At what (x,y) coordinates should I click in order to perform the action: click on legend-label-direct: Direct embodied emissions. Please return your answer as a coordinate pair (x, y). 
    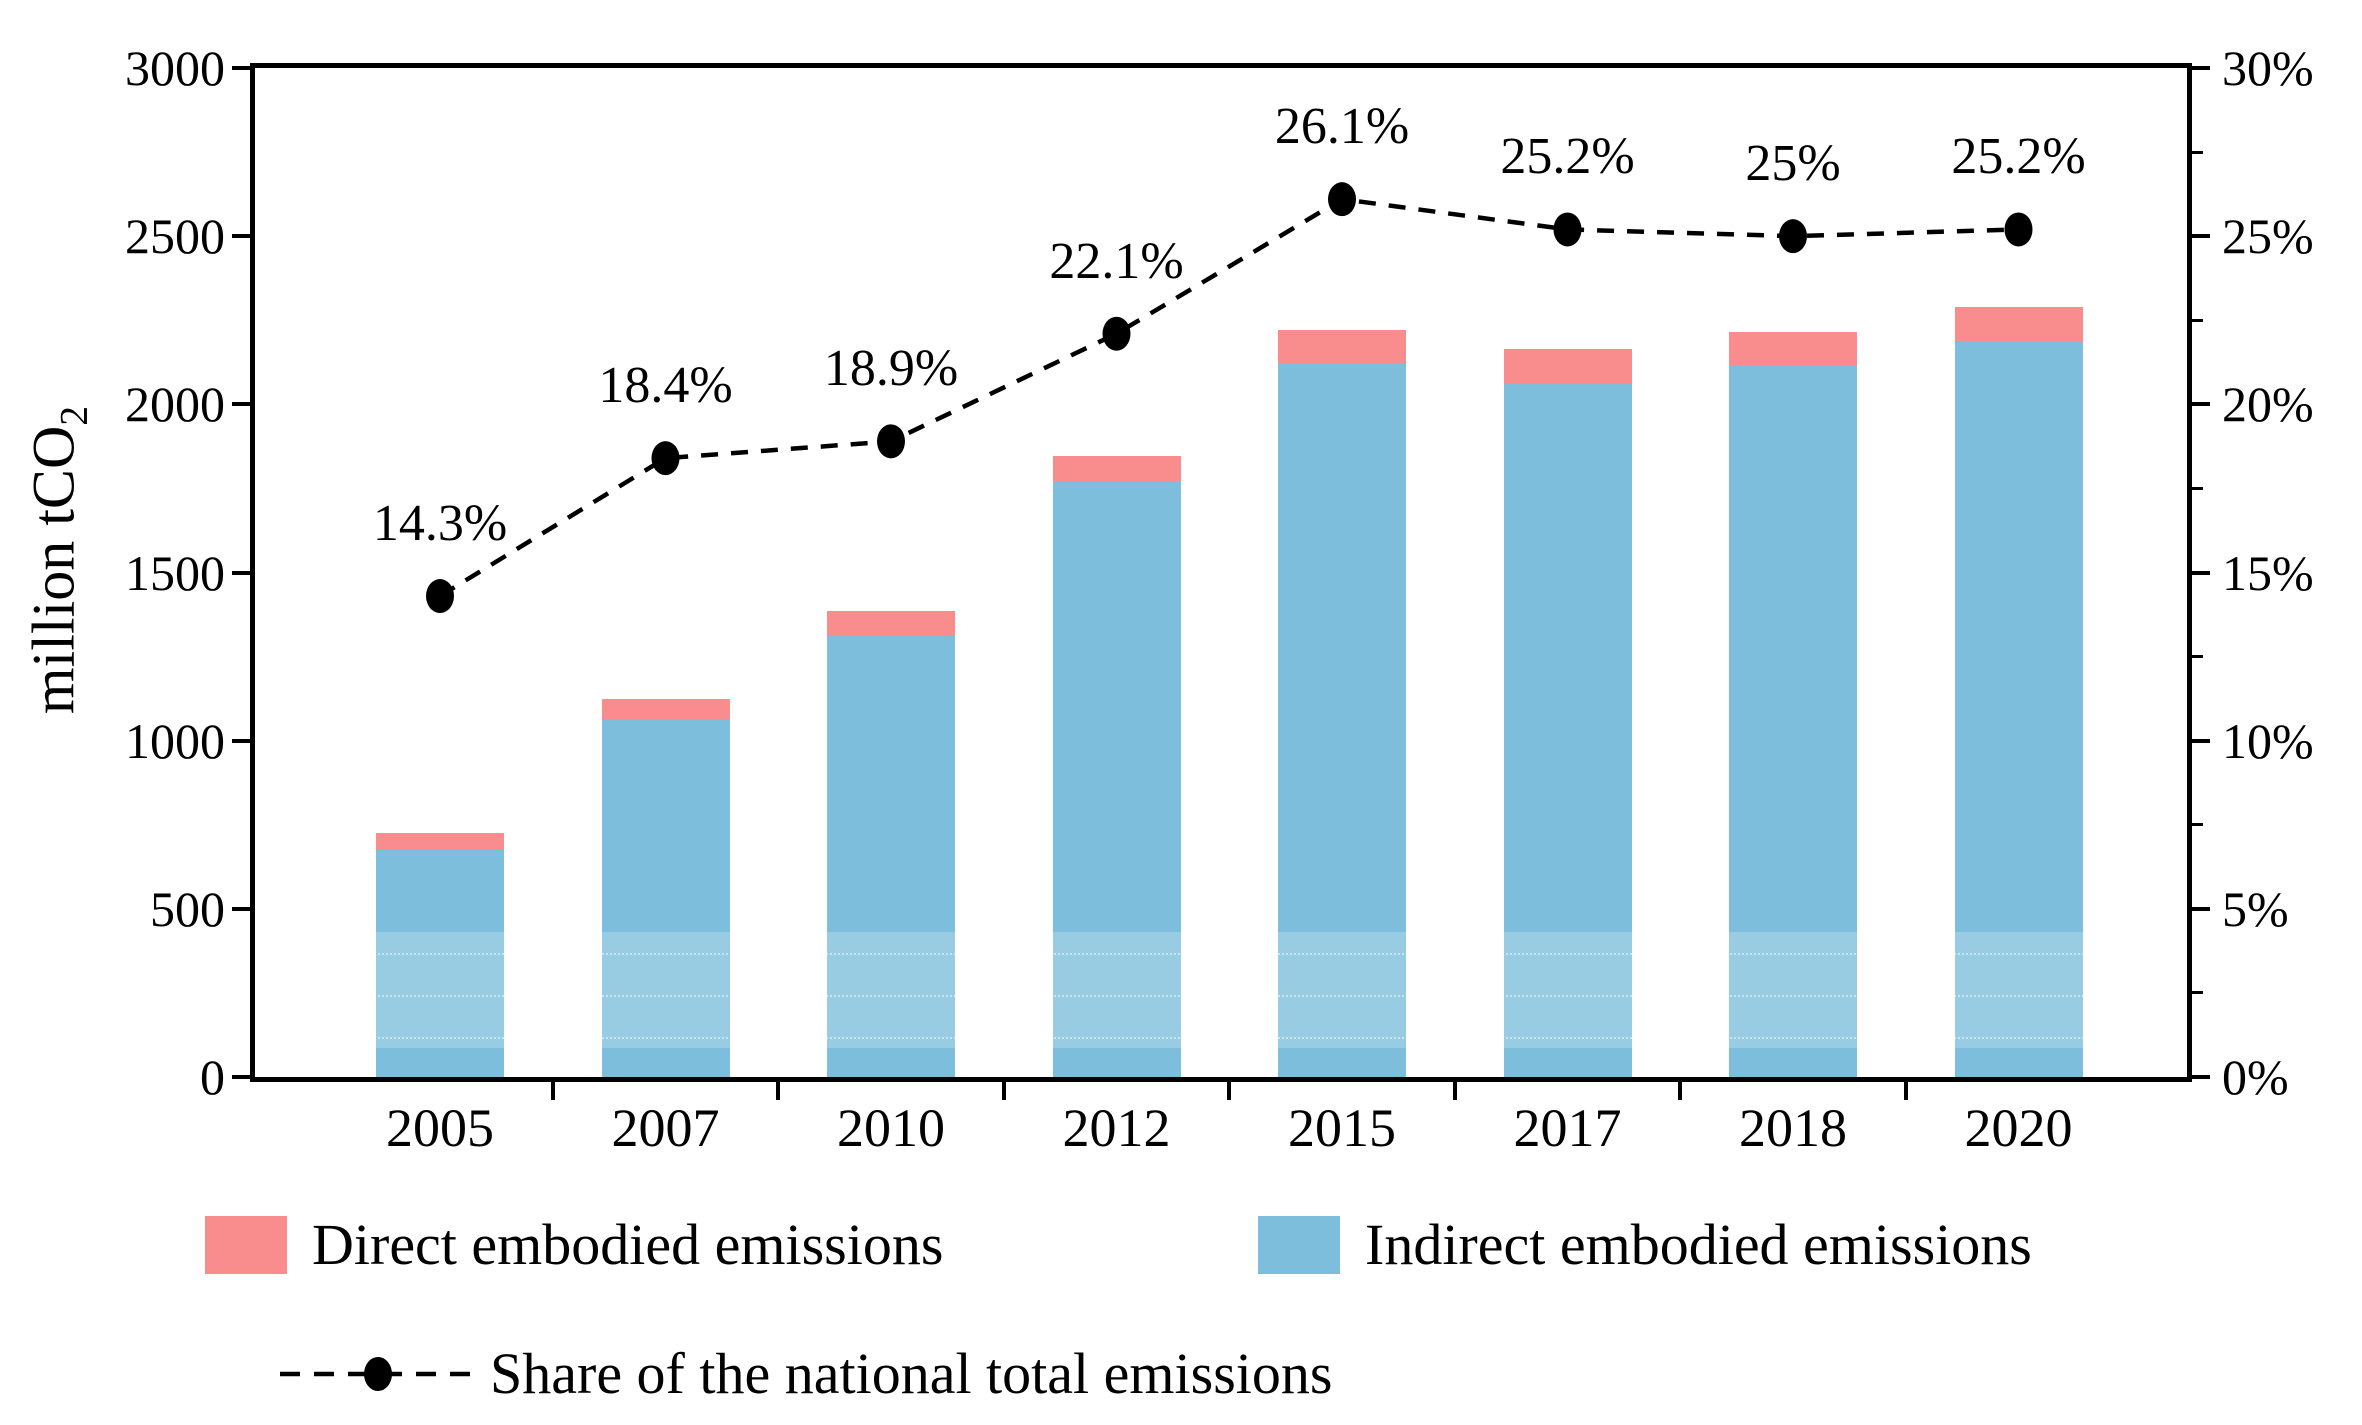
    Looking at the image, I should click on (628, 1244).